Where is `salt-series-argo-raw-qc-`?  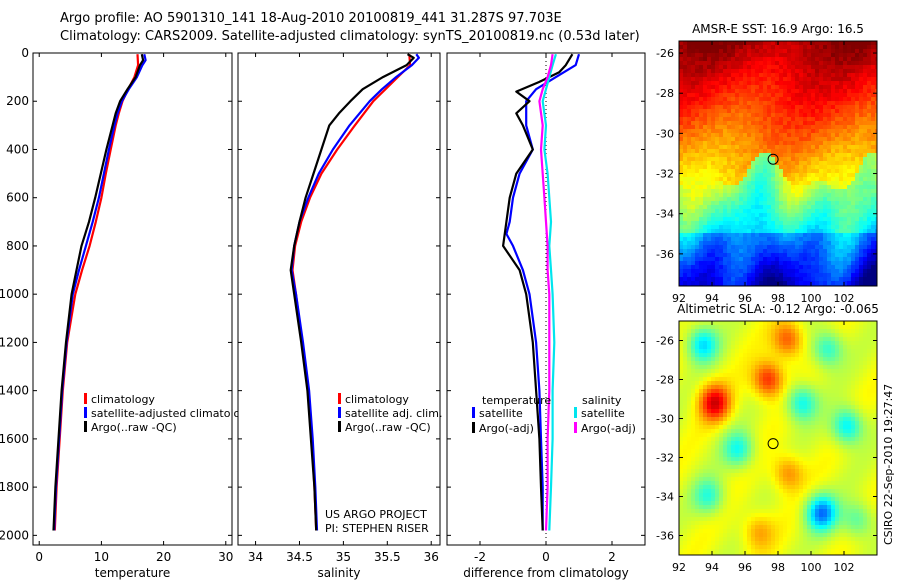
salt-series-argo-raw-qc- is located at coordinates (352, 292).